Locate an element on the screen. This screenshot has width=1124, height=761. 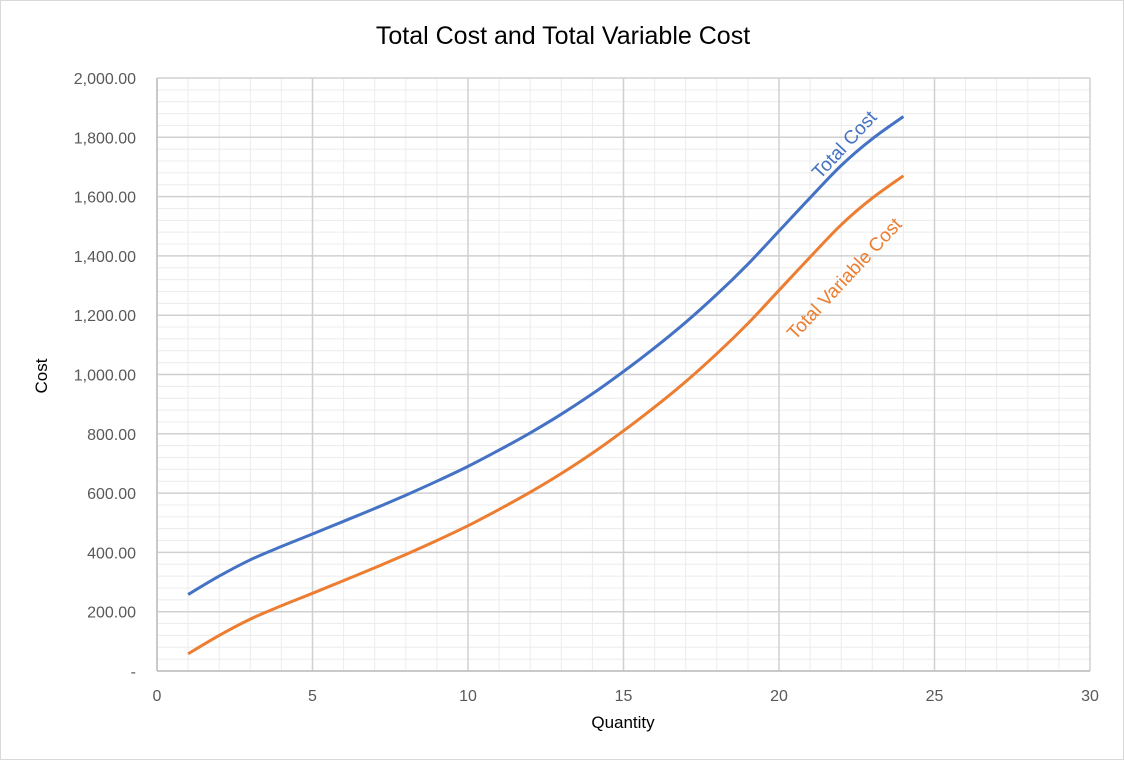
x-tick-label: 25 is located at coordinates (935, 696).